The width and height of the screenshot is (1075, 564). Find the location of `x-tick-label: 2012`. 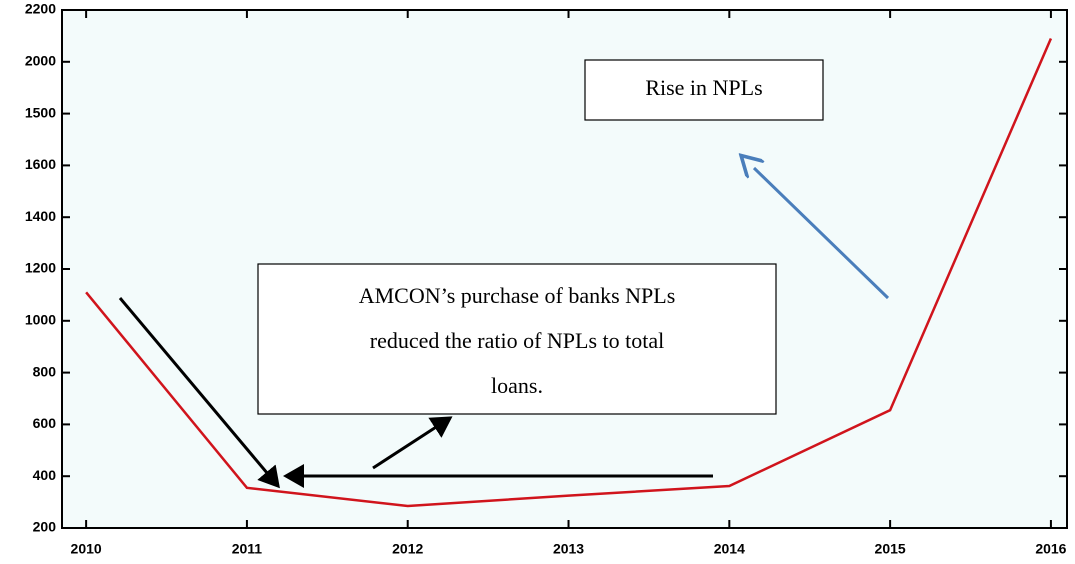

x-tick-label: 2012 is located at coordinates (407, 549).